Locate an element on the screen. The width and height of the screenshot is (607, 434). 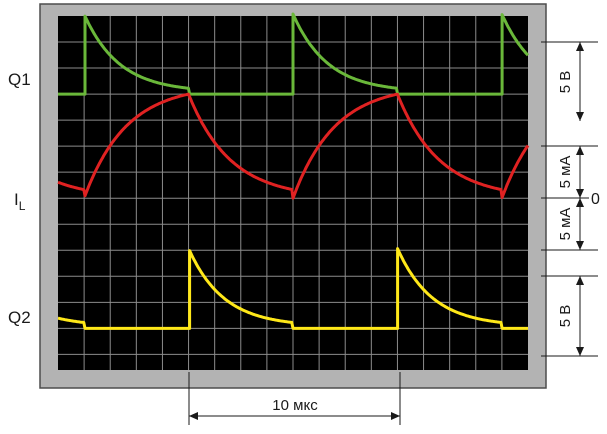
scale-il-upper-label: 5 мА is located at coordinates (565, 172).